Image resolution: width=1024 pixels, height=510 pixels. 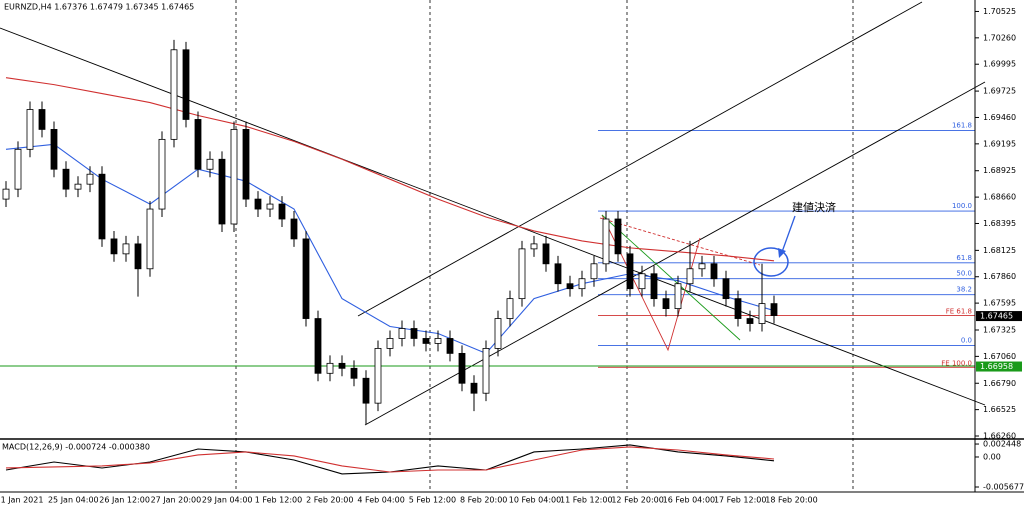 What do you see at coordinates (959, 312) in the screenshot?
I see `fe-label: FE 61.8` at bounding box center [959, 312].